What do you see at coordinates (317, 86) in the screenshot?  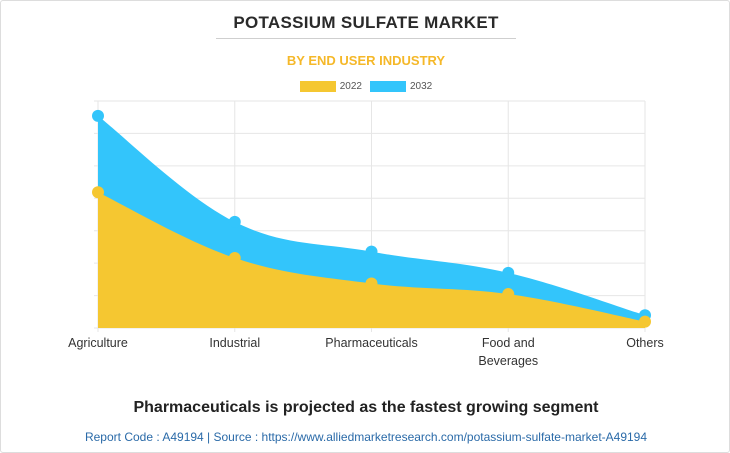 I see `legend-swatch-2022` at bounding box center [317, 86].